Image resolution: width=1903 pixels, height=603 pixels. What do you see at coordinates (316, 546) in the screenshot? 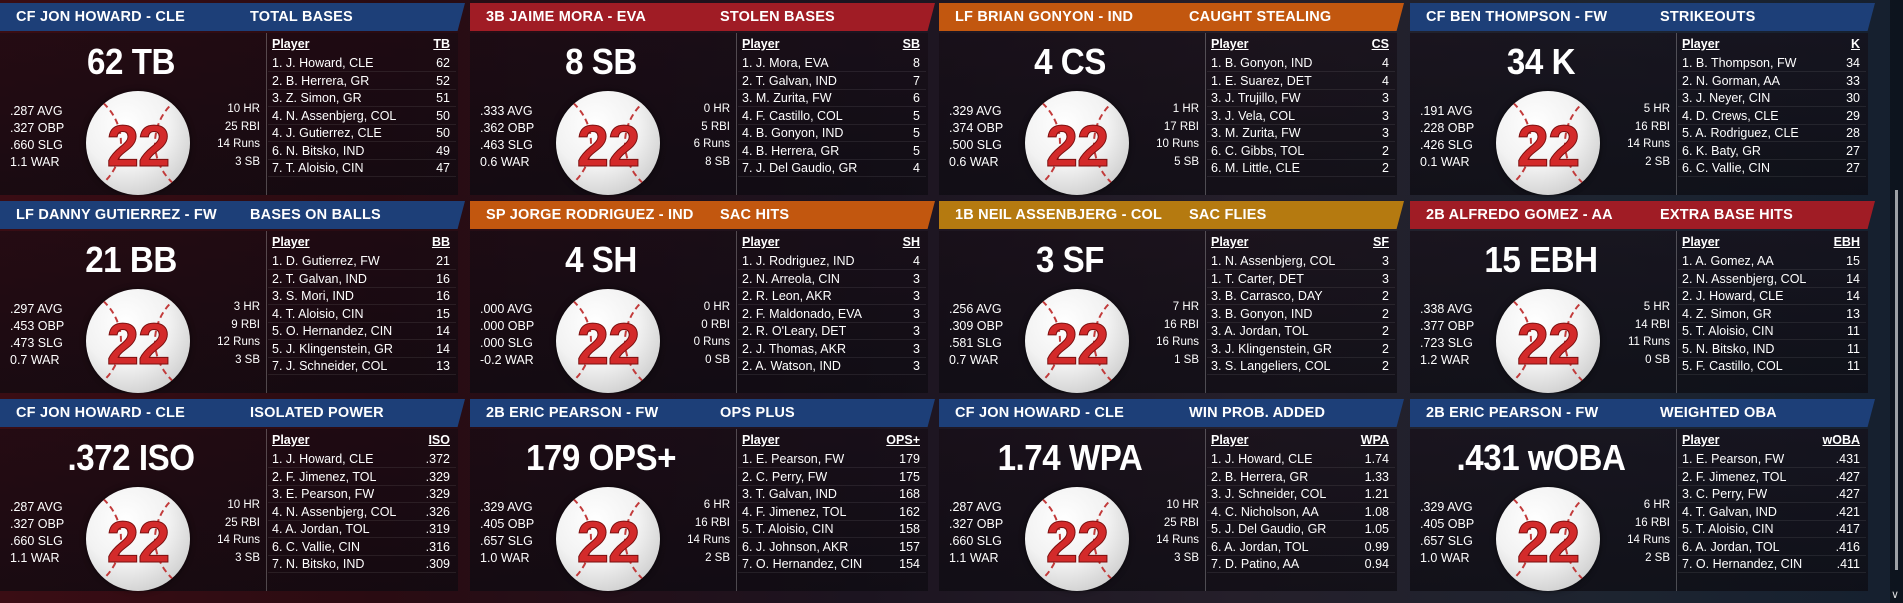
I see `row-player: 6. C. Vallie, CIN` at bounding box center [316, 546].